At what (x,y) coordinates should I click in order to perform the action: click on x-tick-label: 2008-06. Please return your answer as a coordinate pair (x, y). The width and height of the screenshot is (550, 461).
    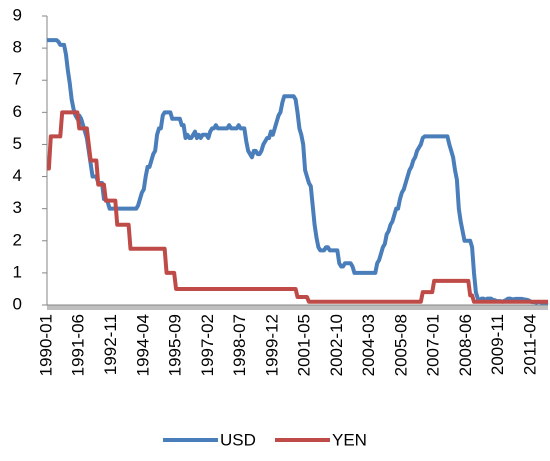
    Looking at the image, I should click on (465, 345).